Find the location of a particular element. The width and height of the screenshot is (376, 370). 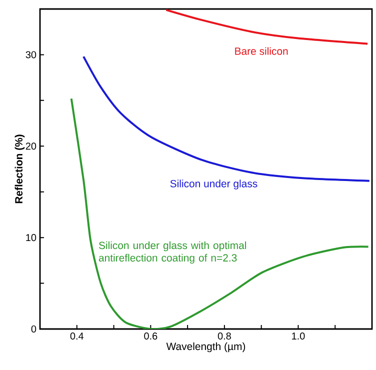

x-axis-title: Wavelength (µm) is located at coordinates (206, 347).